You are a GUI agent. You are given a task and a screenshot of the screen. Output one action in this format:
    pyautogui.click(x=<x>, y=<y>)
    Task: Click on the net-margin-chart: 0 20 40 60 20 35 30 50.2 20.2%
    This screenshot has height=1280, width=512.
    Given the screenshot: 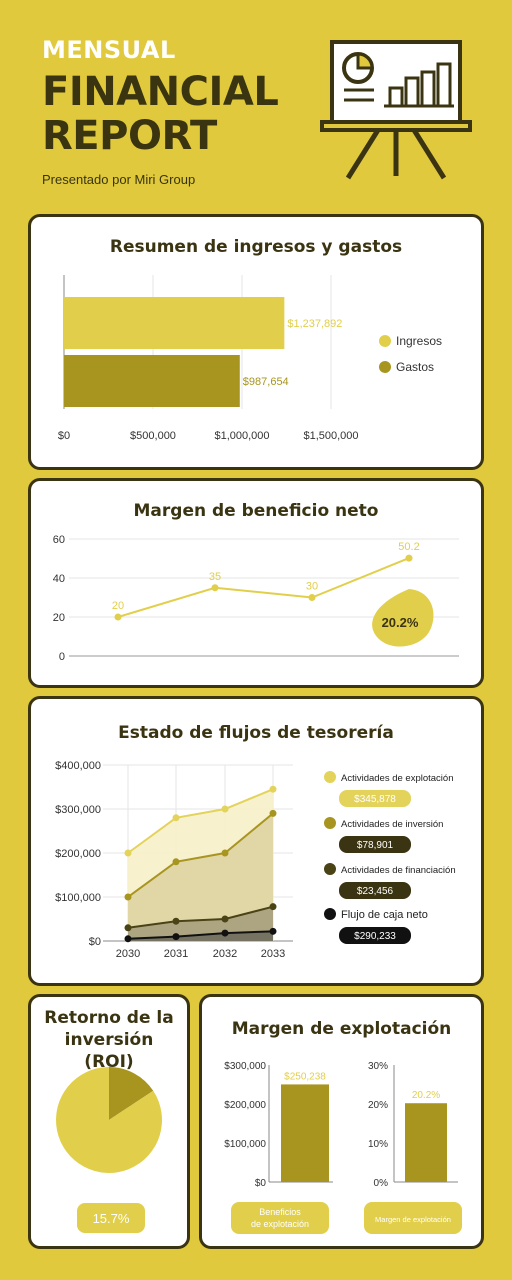 What is the action you would take?
    pyautogui.click(x=256, y=598)
    